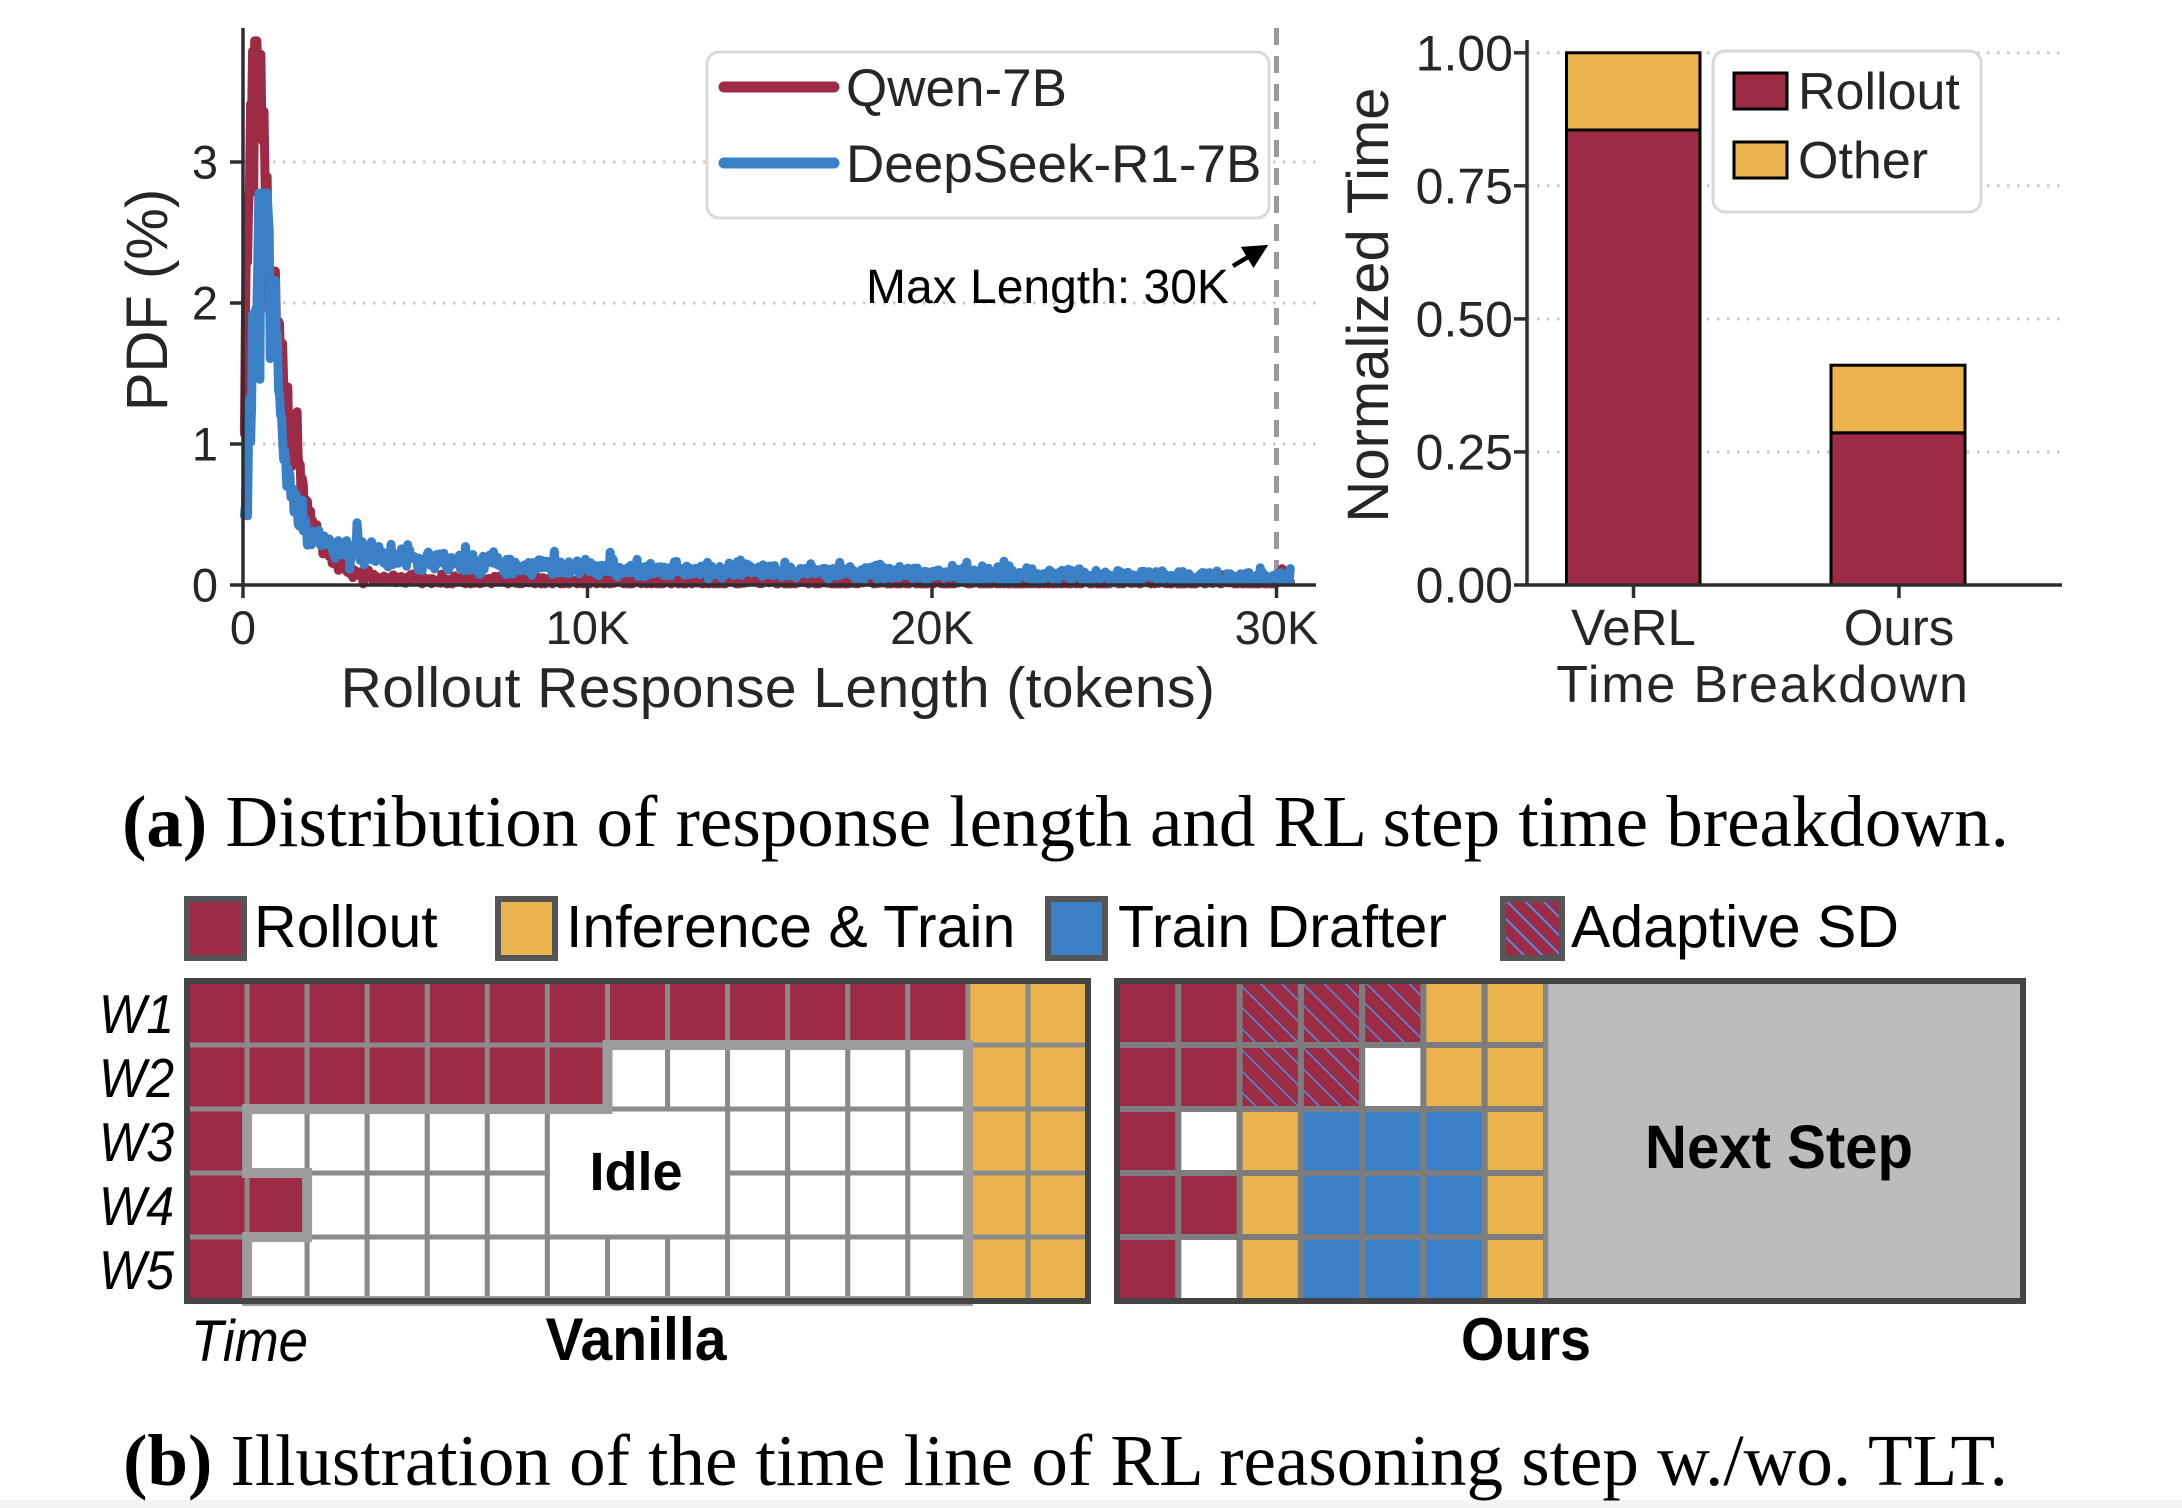 The image size is (2182, 1508). I want to click on svg-text: W1, so click(136, 1014).